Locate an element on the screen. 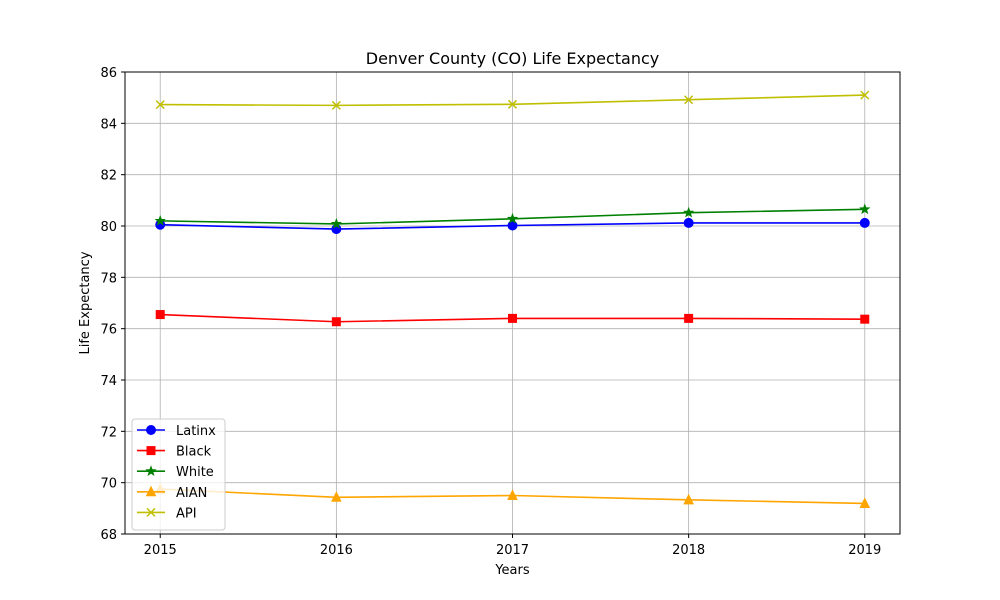 The height and width of the screenshot is (600, 1000). y-tick-label: 86 is located at coordinates (108, 73).